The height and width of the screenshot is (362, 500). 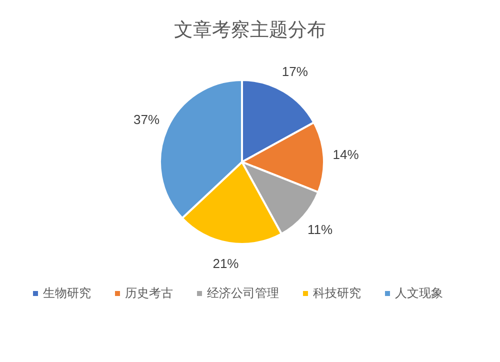 What do you see at coordinates (149, 293) in the screenshot?
I see `legend-label: 历史考古` at bounding box center [149, 293].